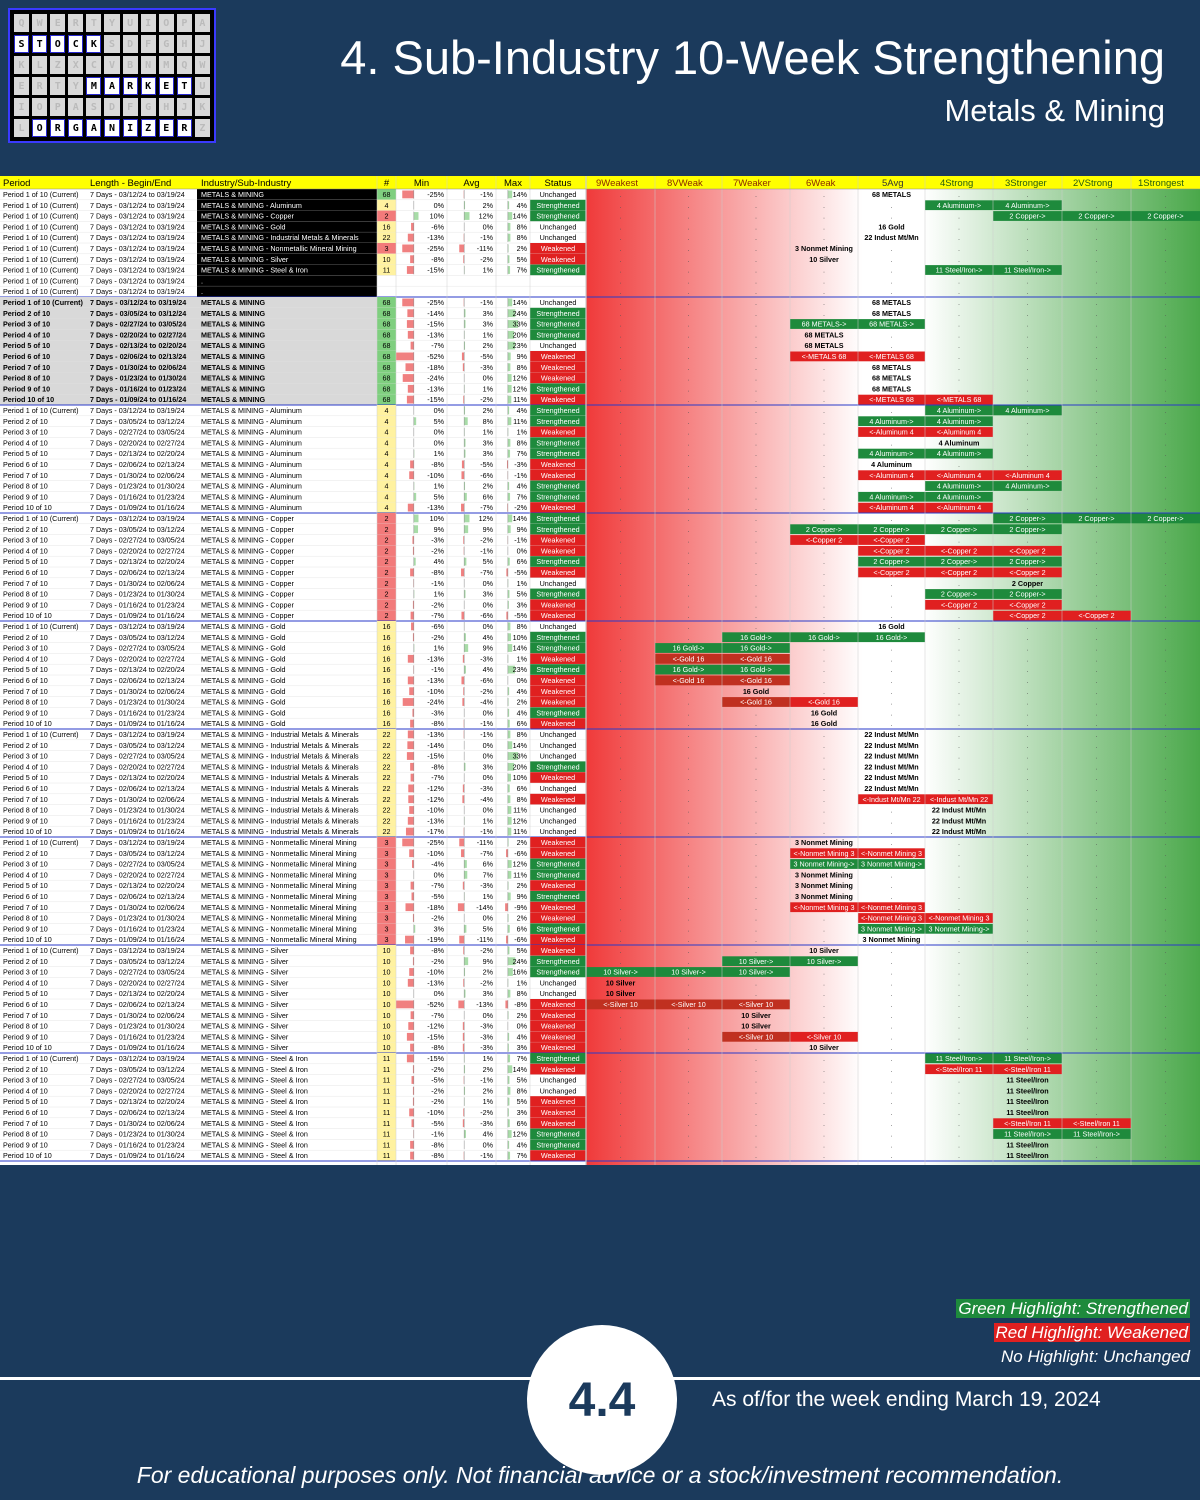  I want to click on column-header: Status, so click(558, 183).